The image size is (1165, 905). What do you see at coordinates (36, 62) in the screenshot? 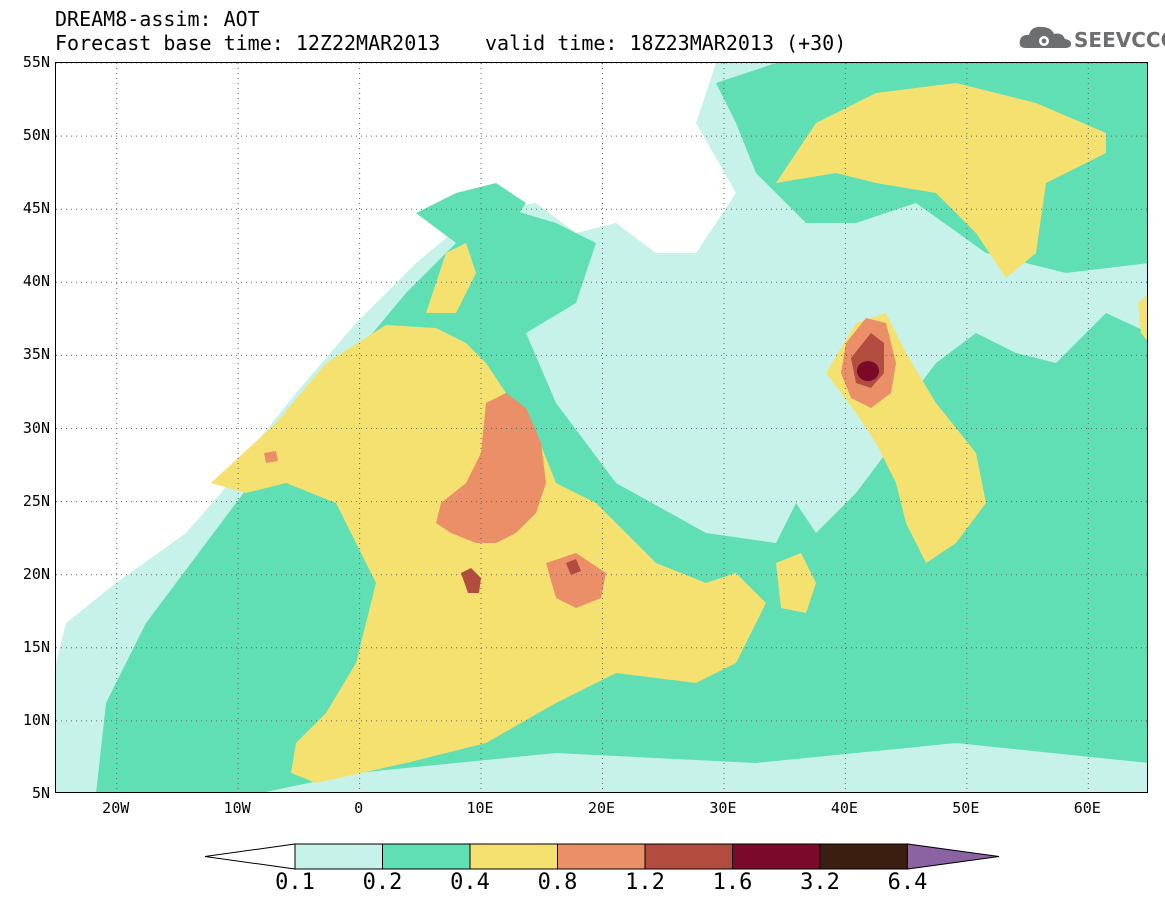
I see `y-tick-label: 55N` at bounding box center [36, 62].